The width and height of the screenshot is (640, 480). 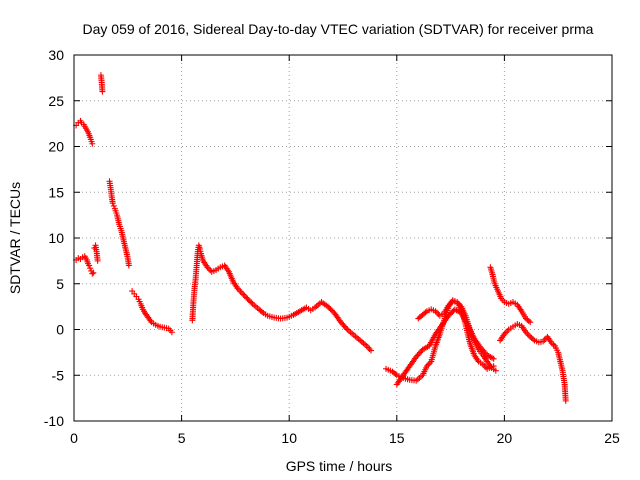 What do you see at coordinates (96, 253) in the screenshot?
I see `series-seg3` at bounding box center [96, 253].